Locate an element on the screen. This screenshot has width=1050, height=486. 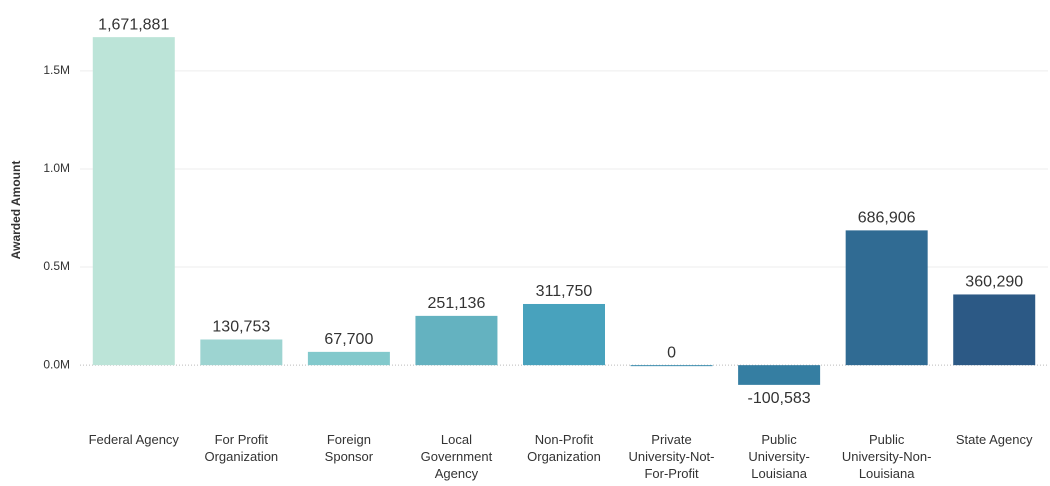
value-label: 251,136 is located at coordinates (457, 303).